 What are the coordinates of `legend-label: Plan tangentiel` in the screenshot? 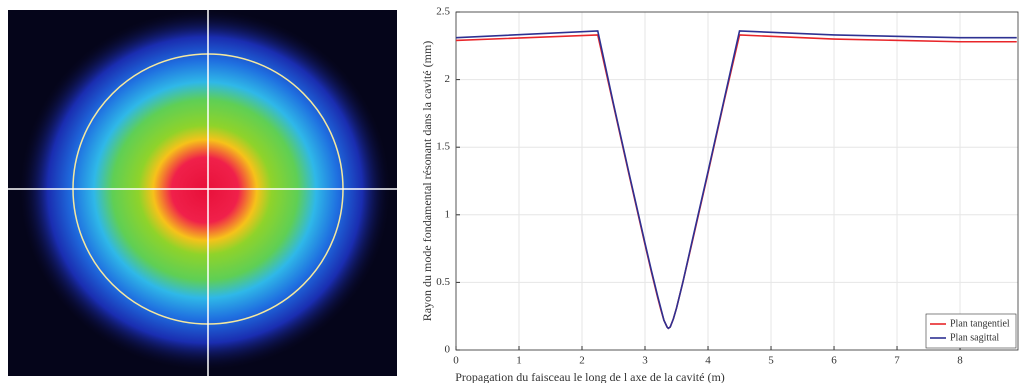 It's located at (980, 323).